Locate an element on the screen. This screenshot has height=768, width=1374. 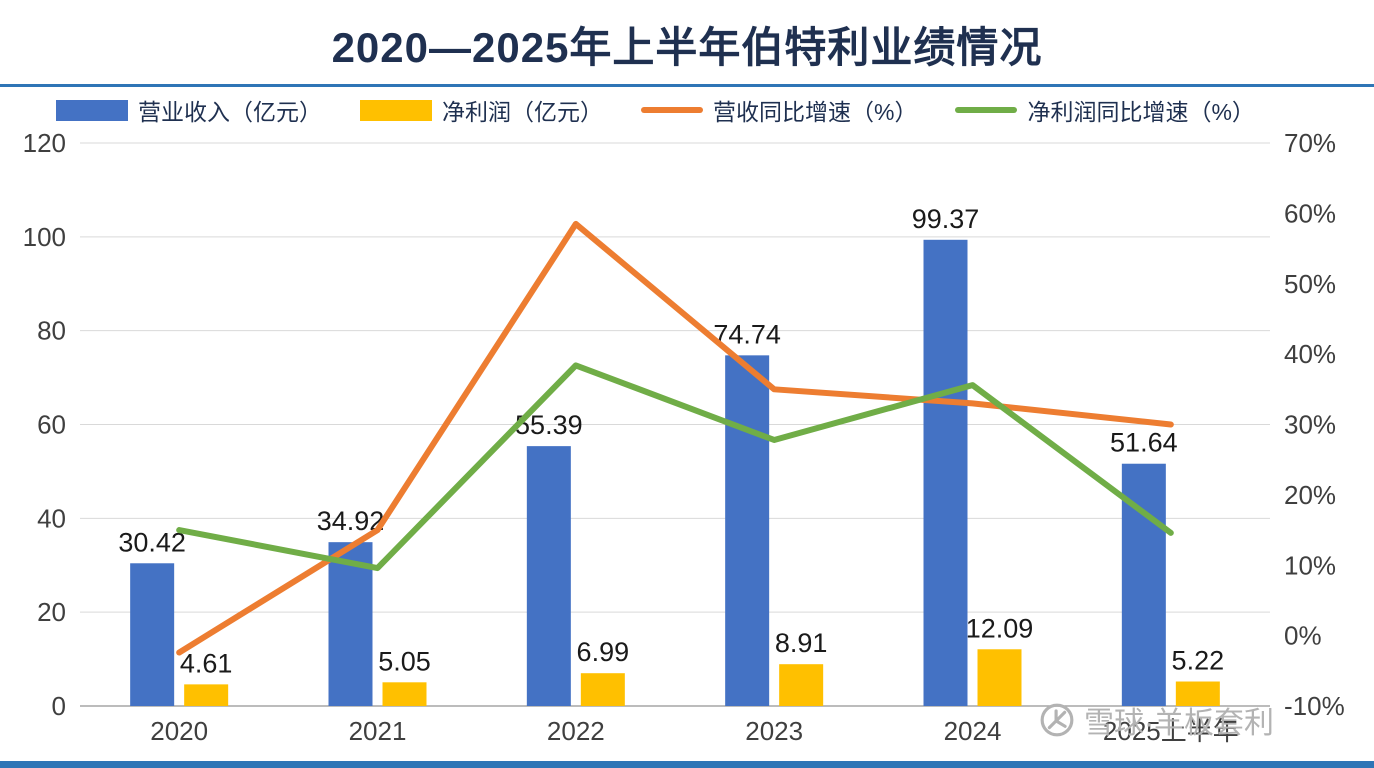
legend-label: 营业收入（亿元） is located at coordinates (230, 112).